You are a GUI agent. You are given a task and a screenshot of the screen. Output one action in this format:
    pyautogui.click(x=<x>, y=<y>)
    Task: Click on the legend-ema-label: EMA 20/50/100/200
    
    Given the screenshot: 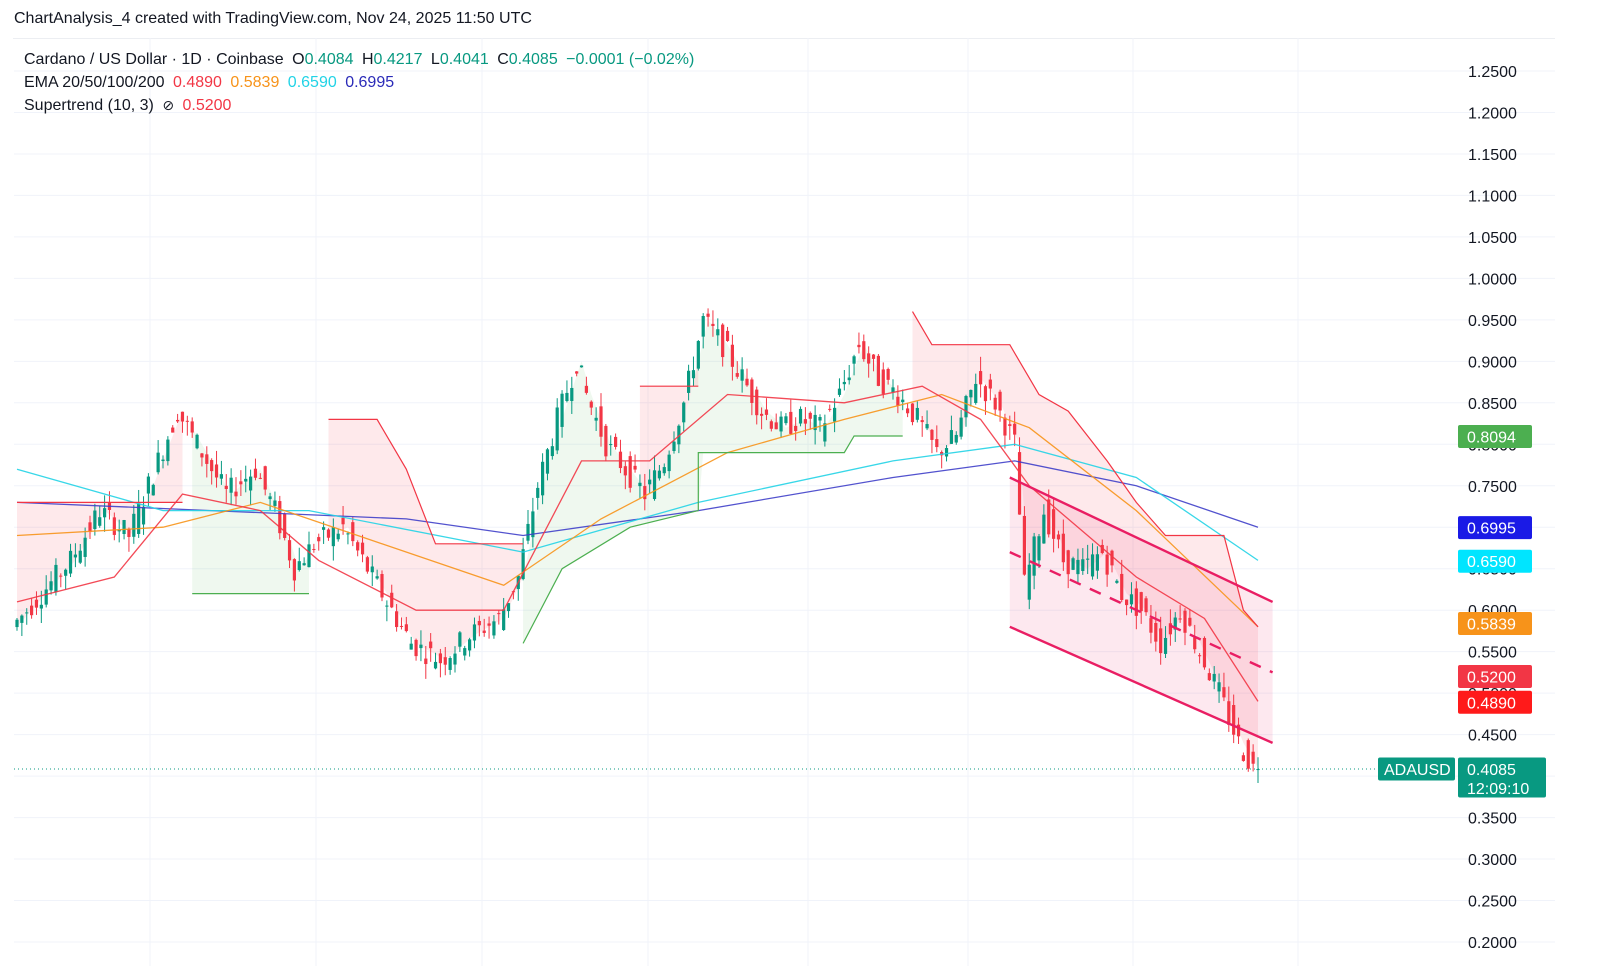 What is the action you would take?
    pyautogui.click(x=94, y=82)
    